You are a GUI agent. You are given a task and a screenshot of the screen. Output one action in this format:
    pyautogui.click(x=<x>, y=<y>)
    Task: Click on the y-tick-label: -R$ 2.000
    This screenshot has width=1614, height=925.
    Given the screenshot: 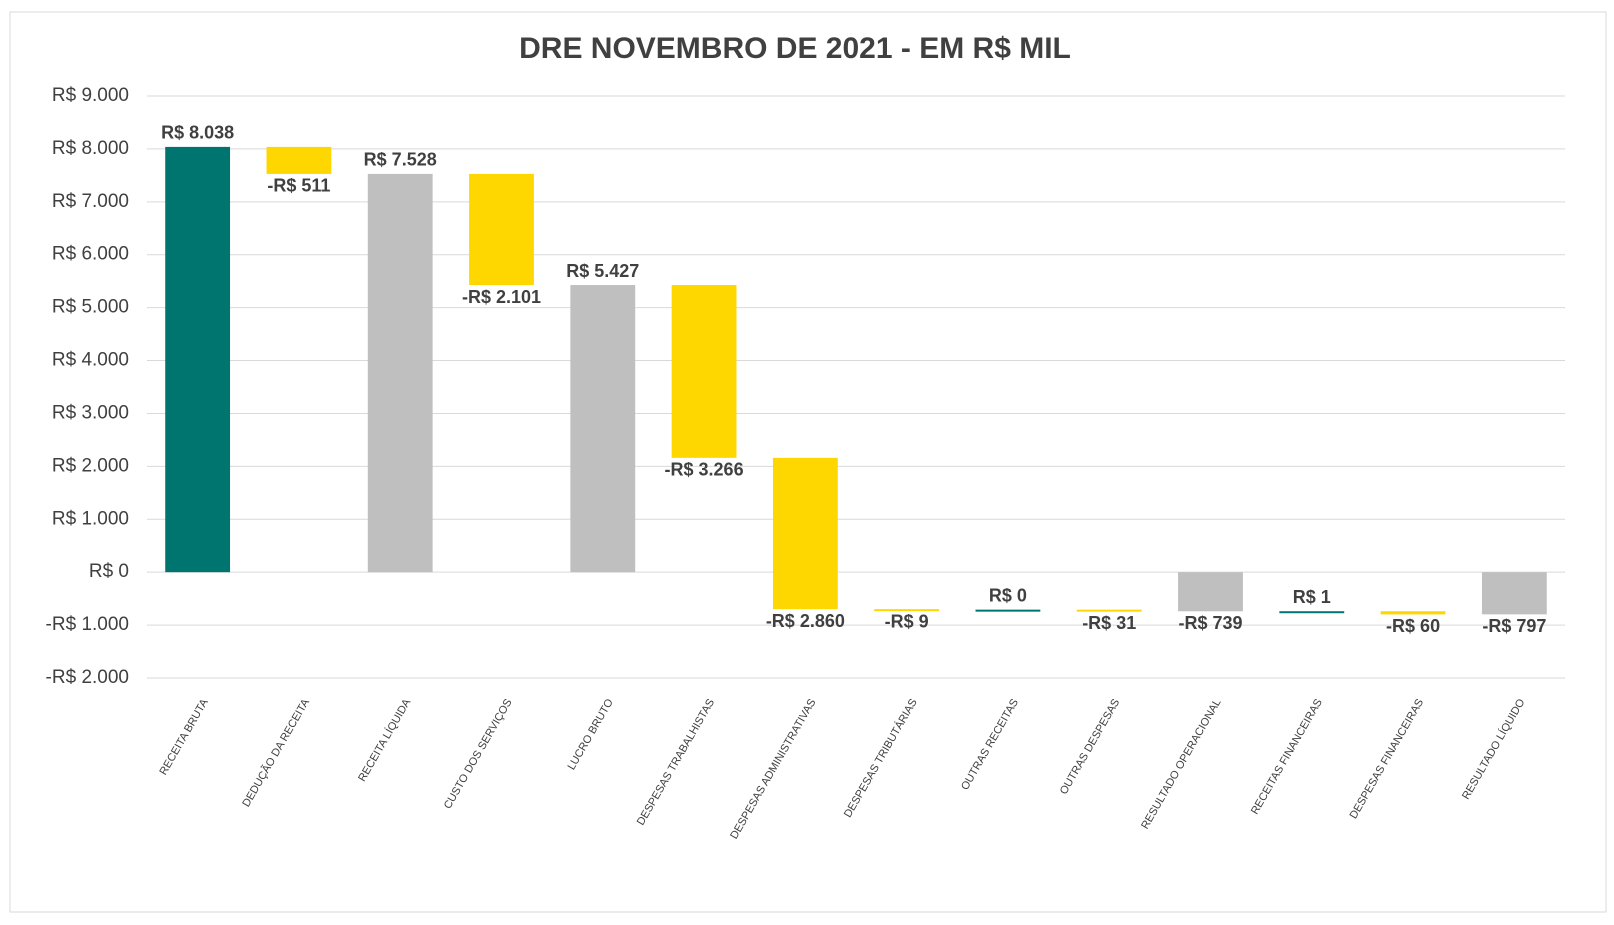 What is the action you would take?
    pyautogui.click(x=87, y=677)
    